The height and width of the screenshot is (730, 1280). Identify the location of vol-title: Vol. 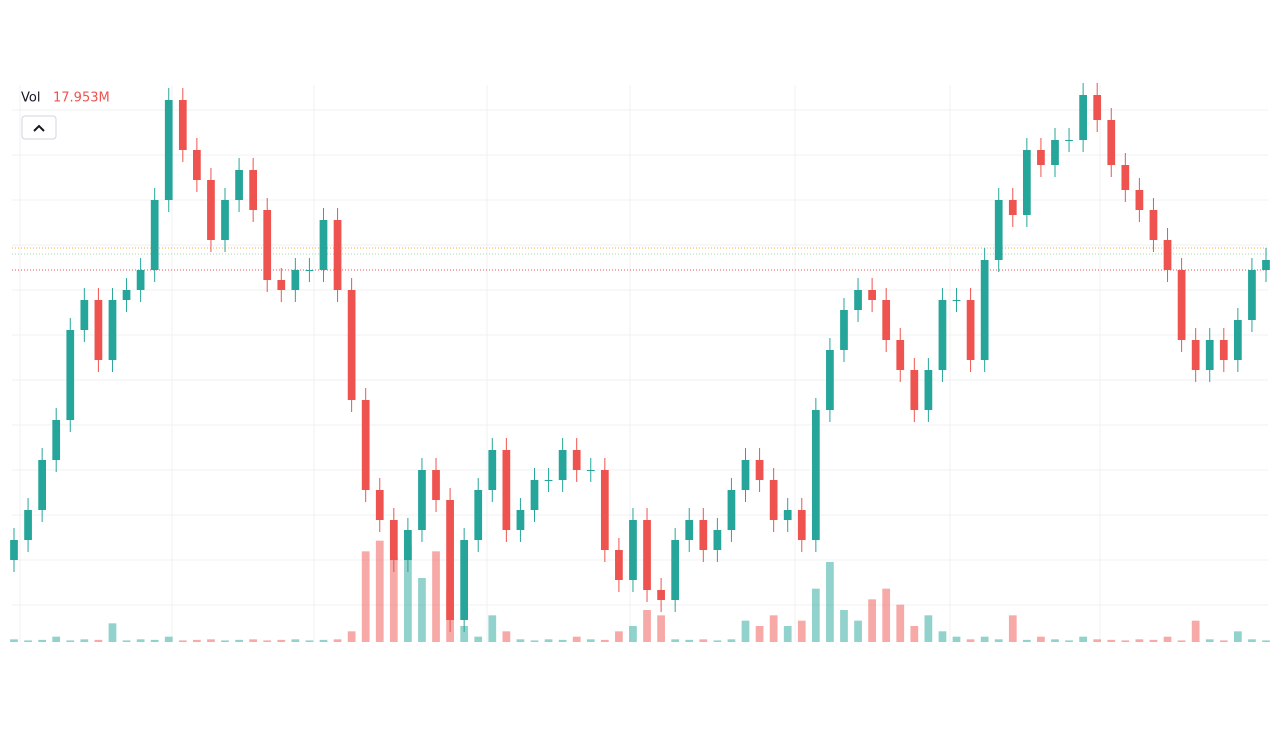
(30, 98).